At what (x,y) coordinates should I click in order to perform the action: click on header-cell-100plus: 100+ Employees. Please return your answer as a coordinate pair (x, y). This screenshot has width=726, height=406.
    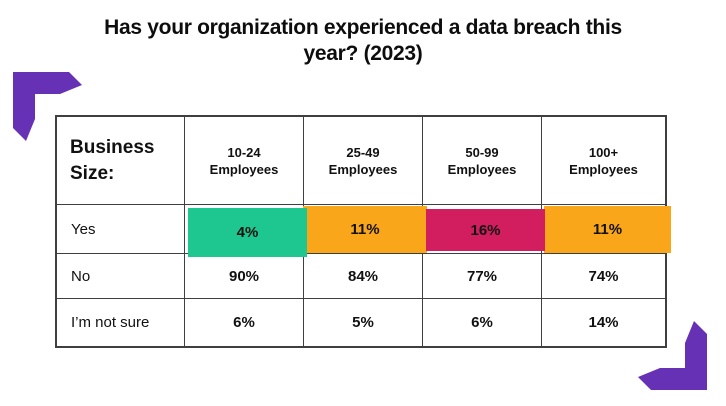
    Looking at the image, I should click on (603, 161).